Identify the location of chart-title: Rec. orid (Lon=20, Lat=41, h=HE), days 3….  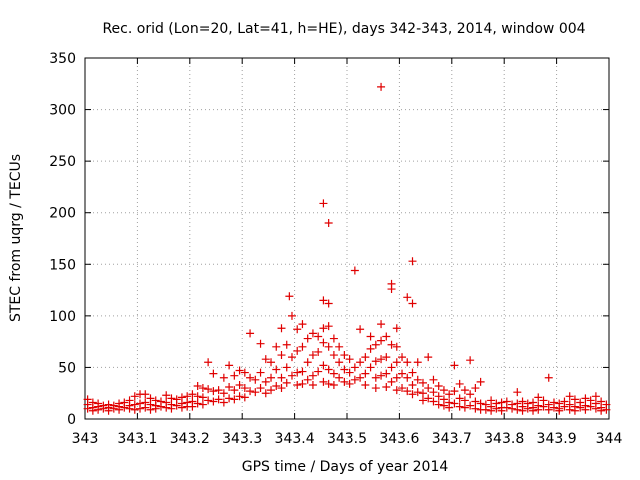
(343, 29).